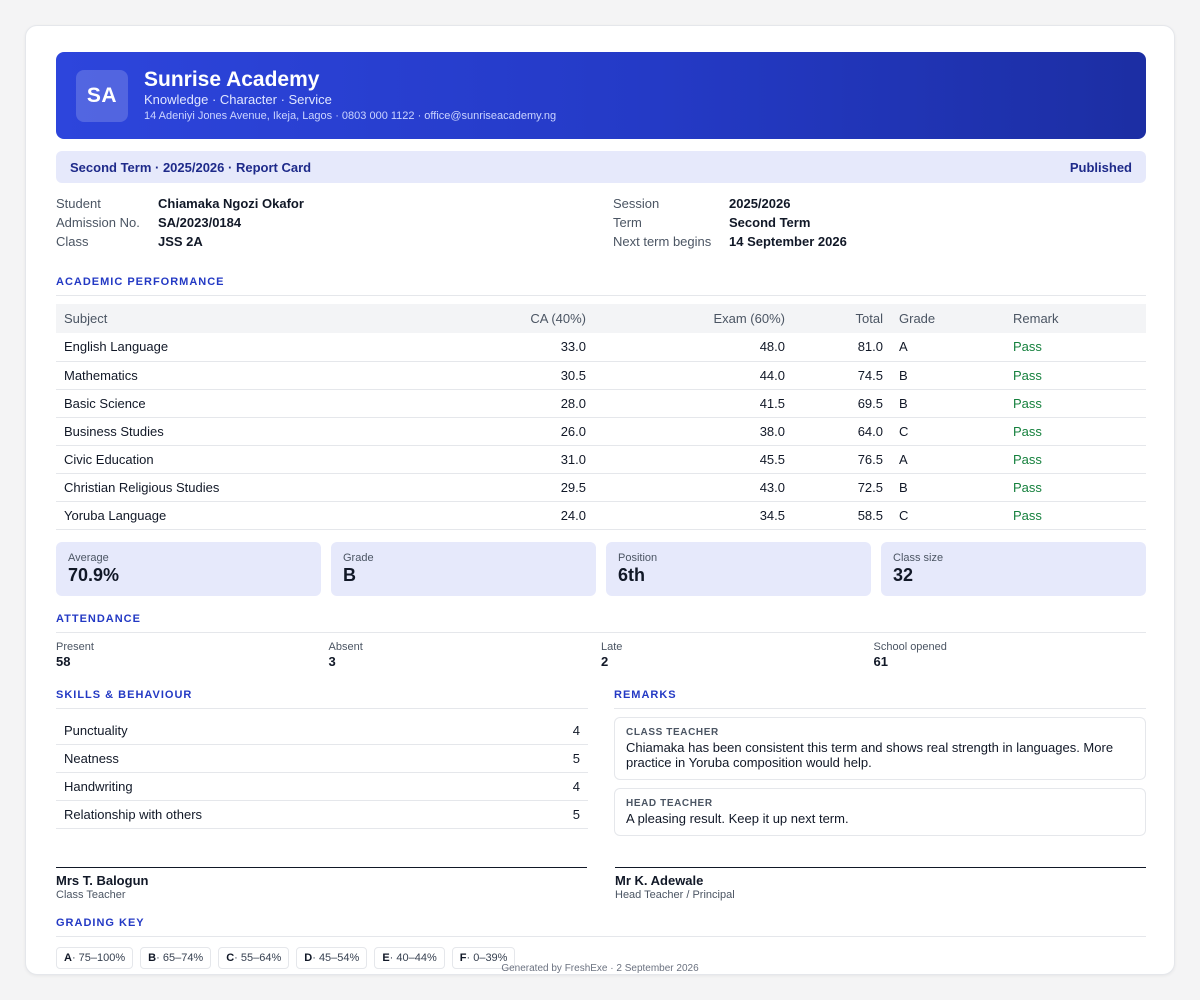 This screenshot has height=1000, width=1200. I want to click on column-header-ca: CA (40%), so click(505, 318).